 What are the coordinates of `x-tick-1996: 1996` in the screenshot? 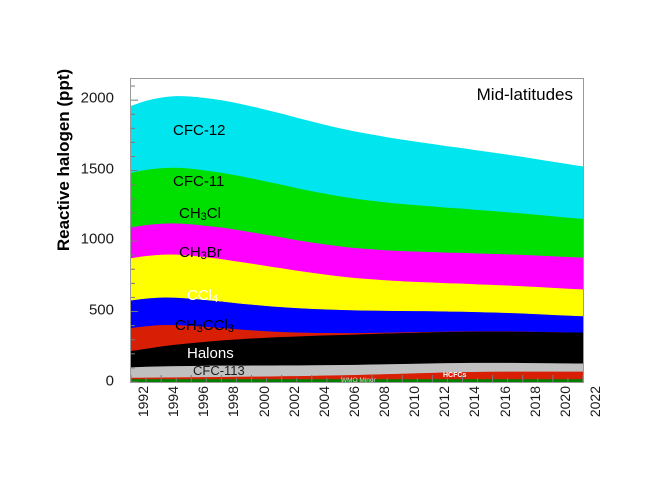 It's located at (203, 402).